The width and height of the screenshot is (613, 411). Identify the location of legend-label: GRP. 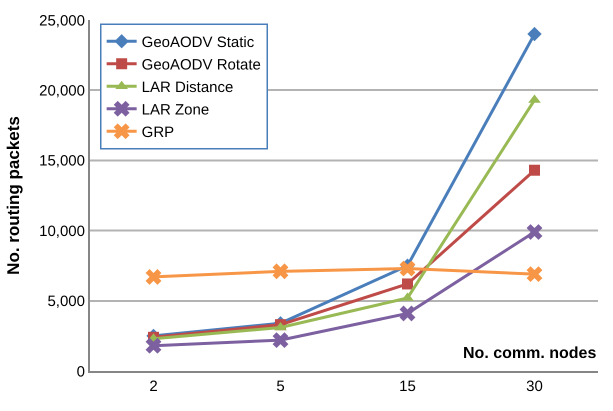
(158, 133).